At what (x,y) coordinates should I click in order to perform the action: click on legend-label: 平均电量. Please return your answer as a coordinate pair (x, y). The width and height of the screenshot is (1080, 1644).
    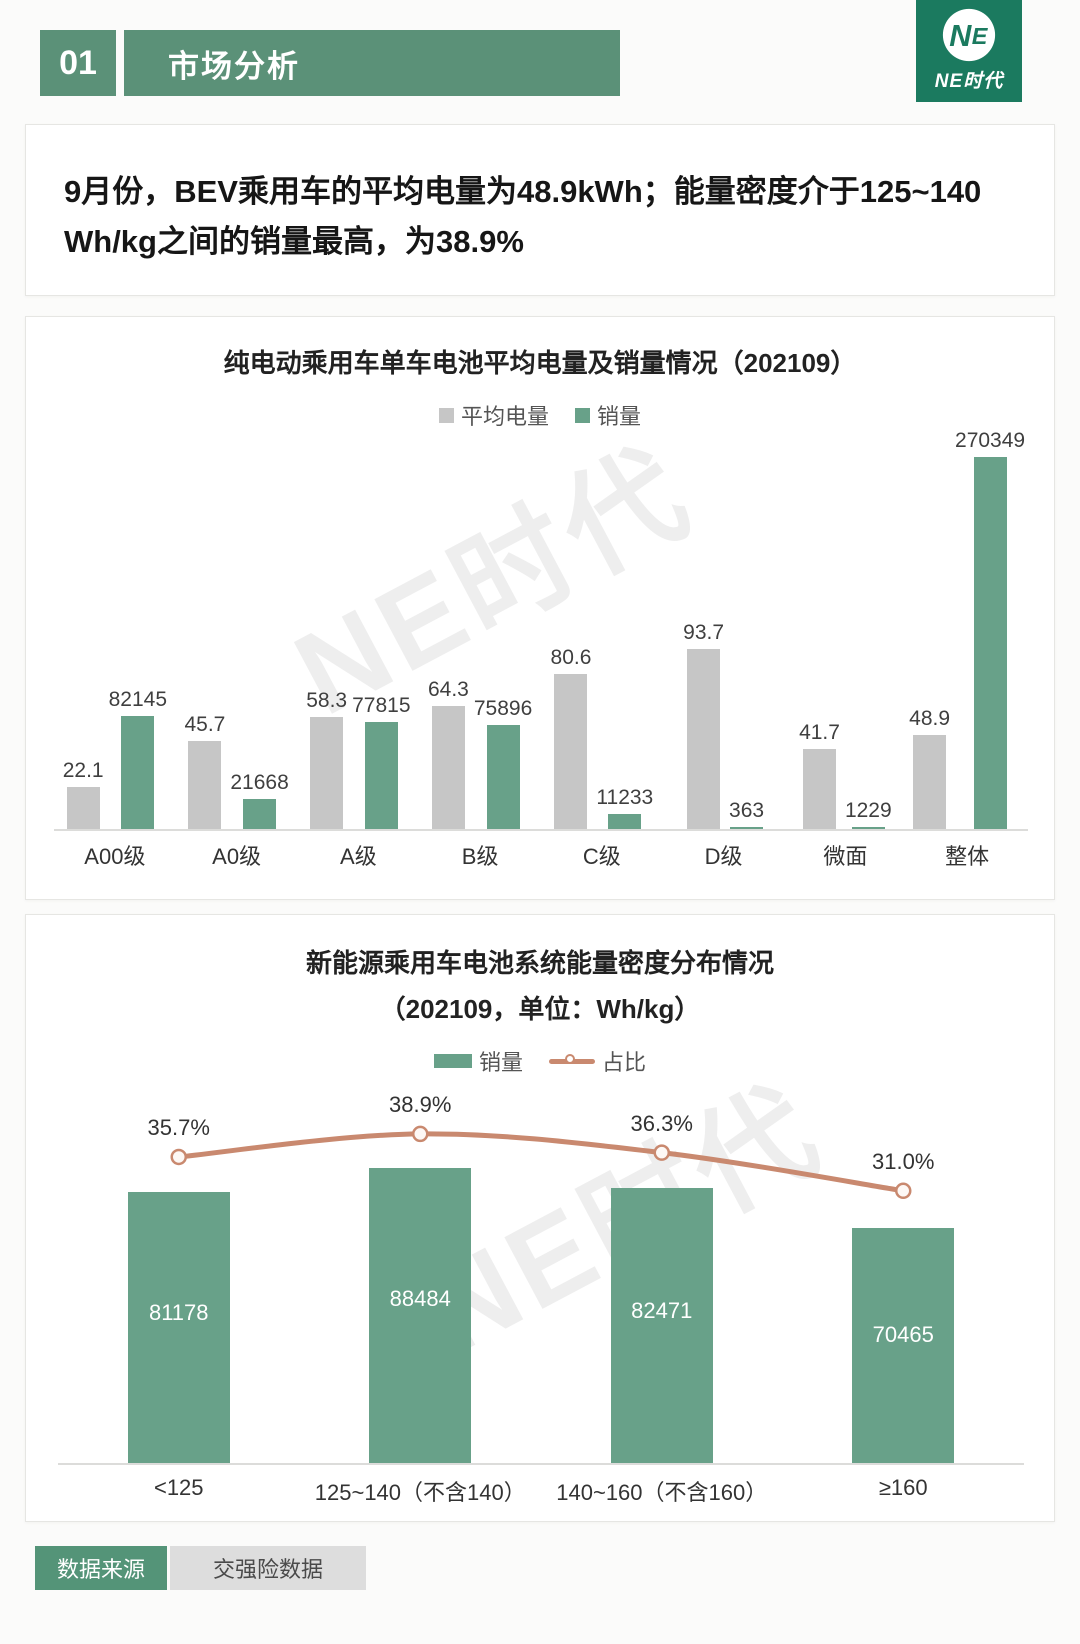
    Looking at the image, I should click on (504, 416).